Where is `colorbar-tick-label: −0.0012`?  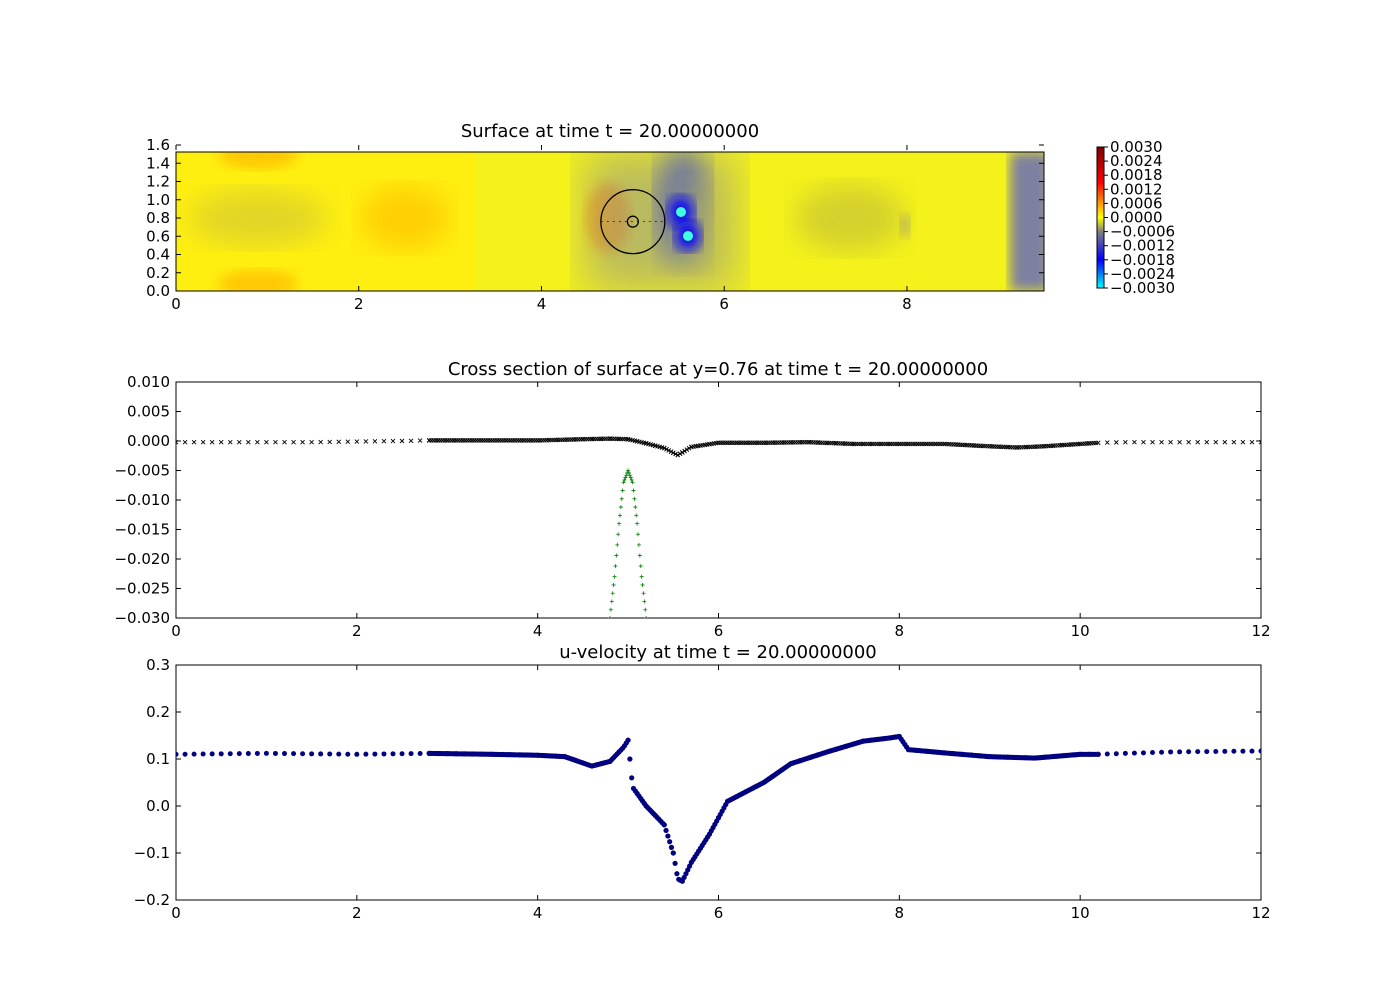 colorbar-tick-label: −0.0012 is located at coordinates (1142, 246).